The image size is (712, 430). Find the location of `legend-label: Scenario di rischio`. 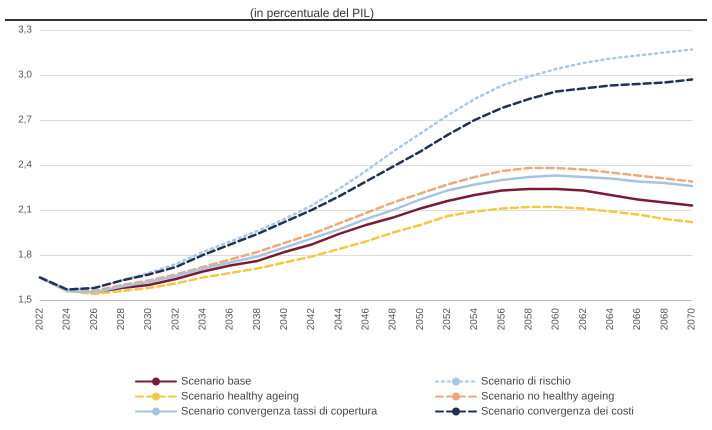

legend-label: Scenario di rischio is located at coordinates (526, 382).